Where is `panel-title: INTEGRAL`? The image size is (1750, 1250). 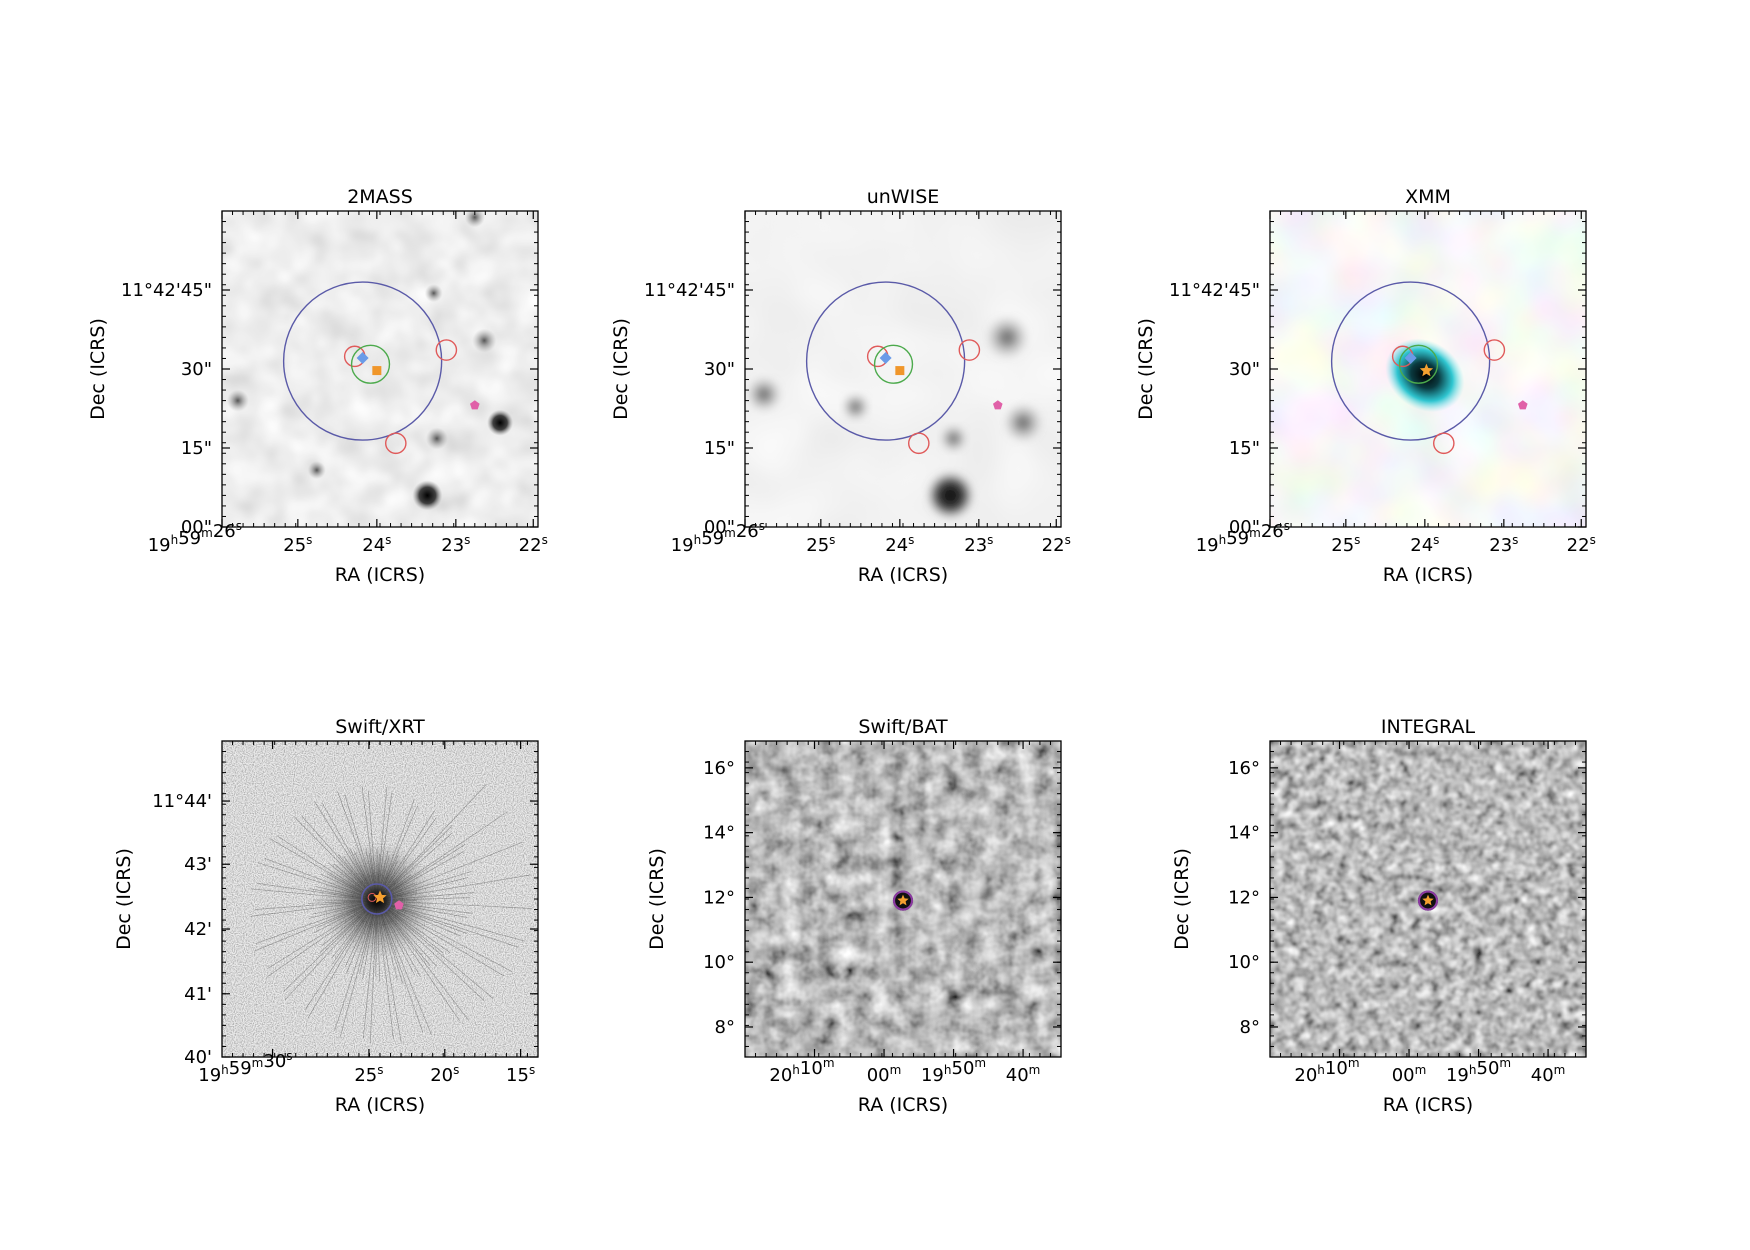 panel-title: INTEGRAL is located at coordinates (1428, 727).